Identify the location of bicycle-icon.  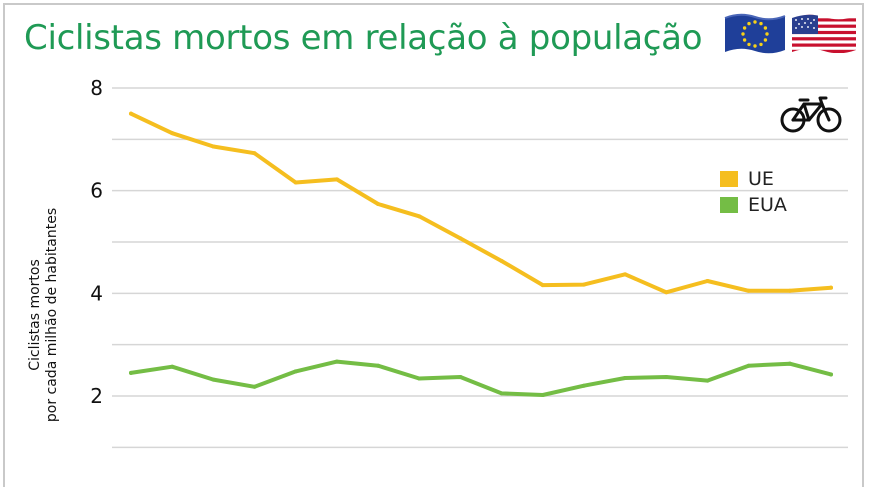
(811, 114).